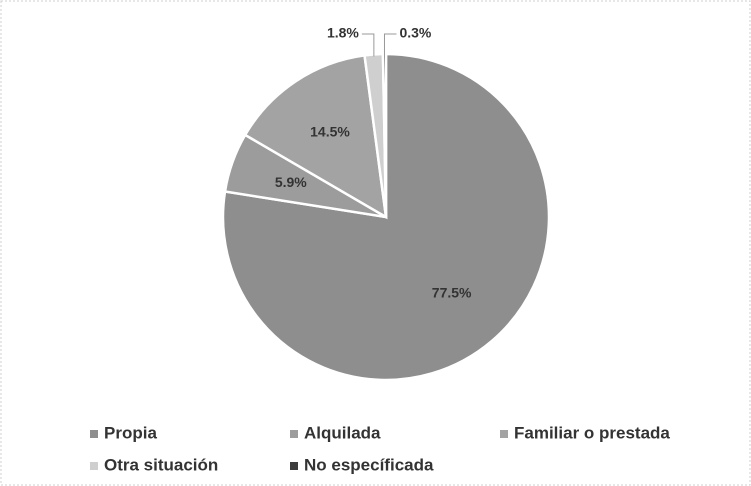  Describe the element at coordinates (415, 33) in the screenshot. I see `data-label: 0.3%` at that location.